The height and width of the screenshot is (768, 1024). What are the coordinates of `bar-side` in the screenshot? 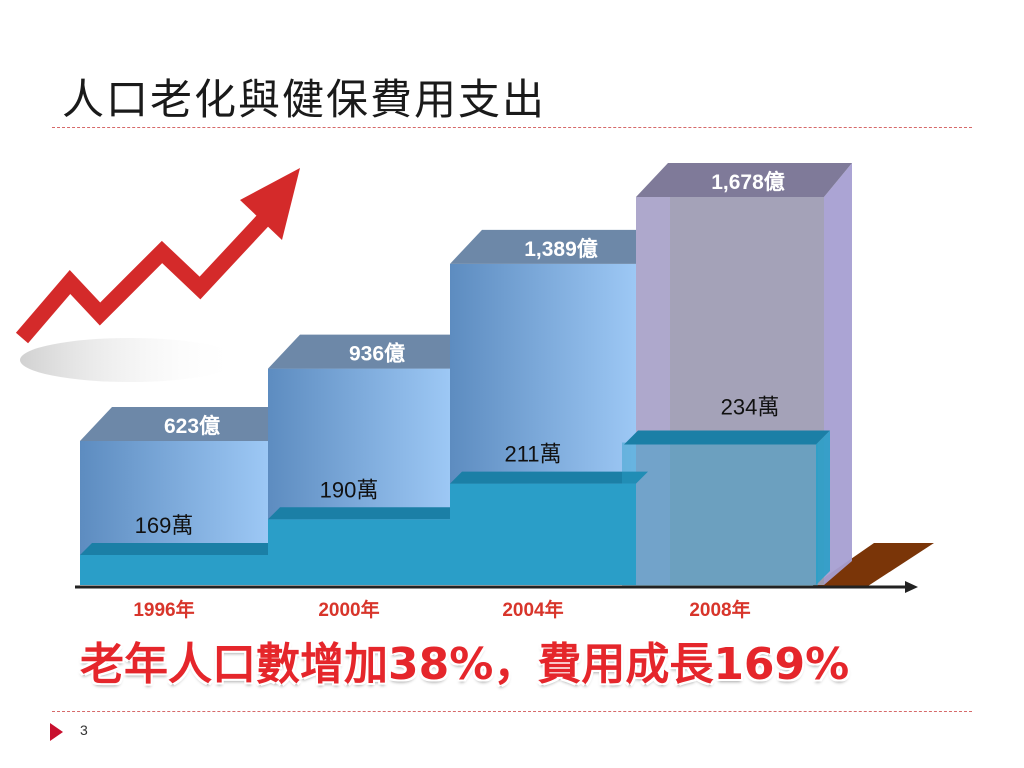 It's located at (838, 374).